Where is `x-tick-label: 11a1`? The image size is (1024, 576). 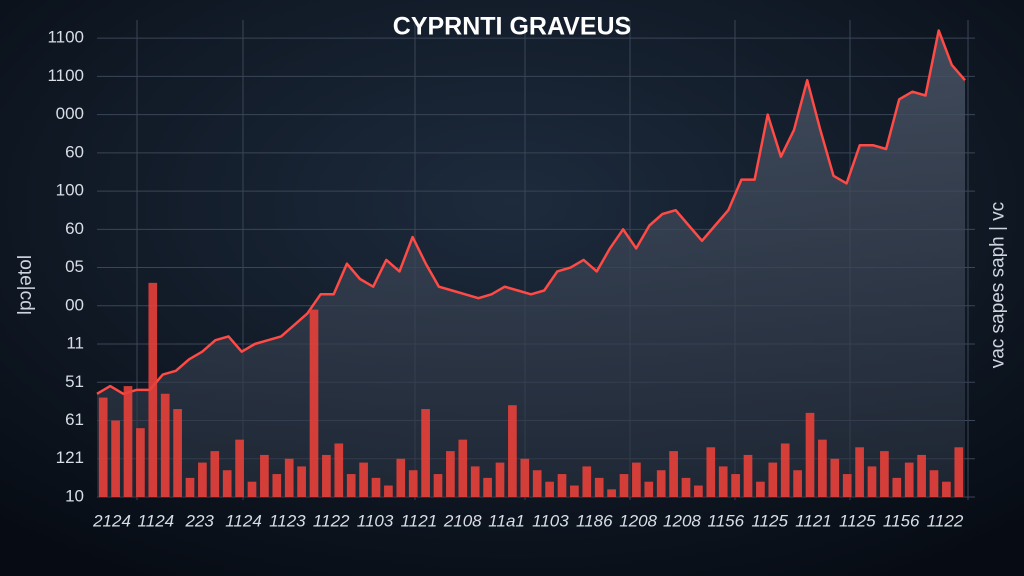 x-tick-label: 11a1 is located at coordinates (506, 520).